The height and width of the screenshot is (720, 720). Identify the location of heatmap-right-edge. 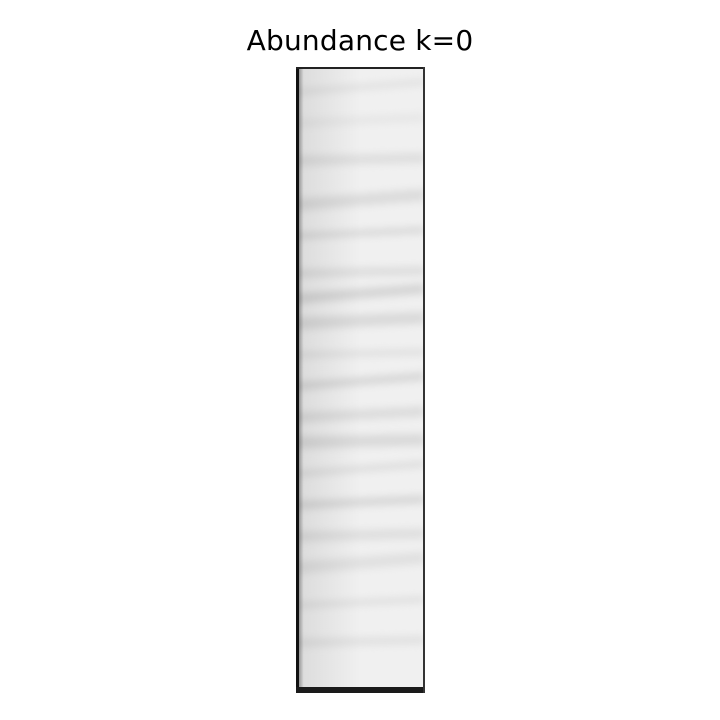
(424, 380).